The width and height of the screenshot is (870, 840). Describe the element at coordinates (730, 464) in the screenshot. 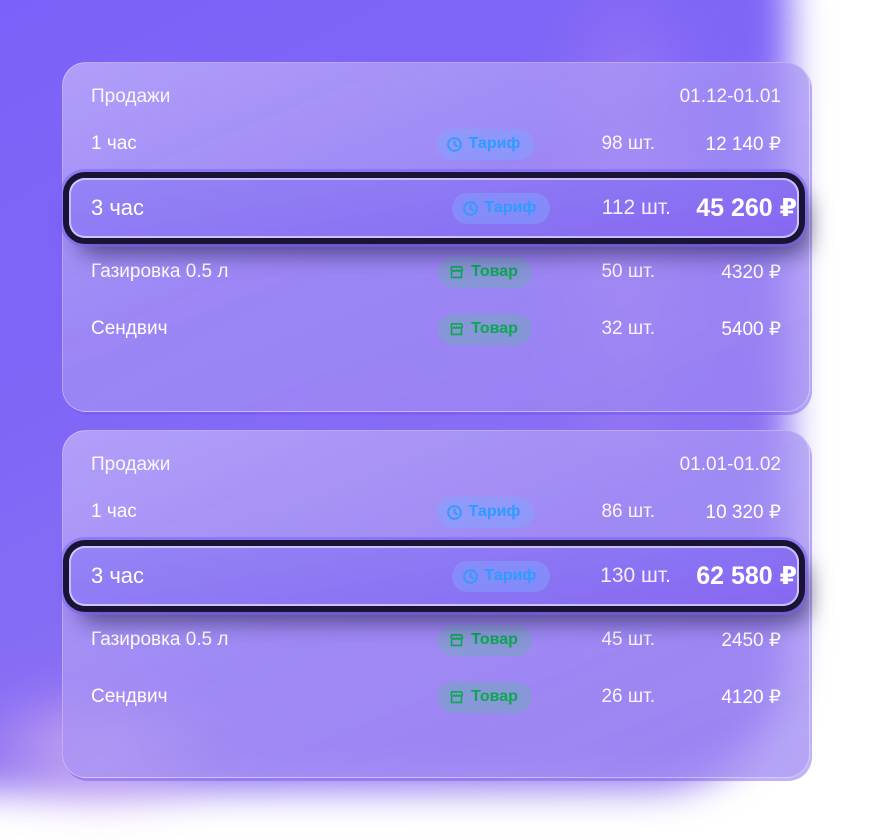

I see `card-period: 01.01-01.02` at that location.